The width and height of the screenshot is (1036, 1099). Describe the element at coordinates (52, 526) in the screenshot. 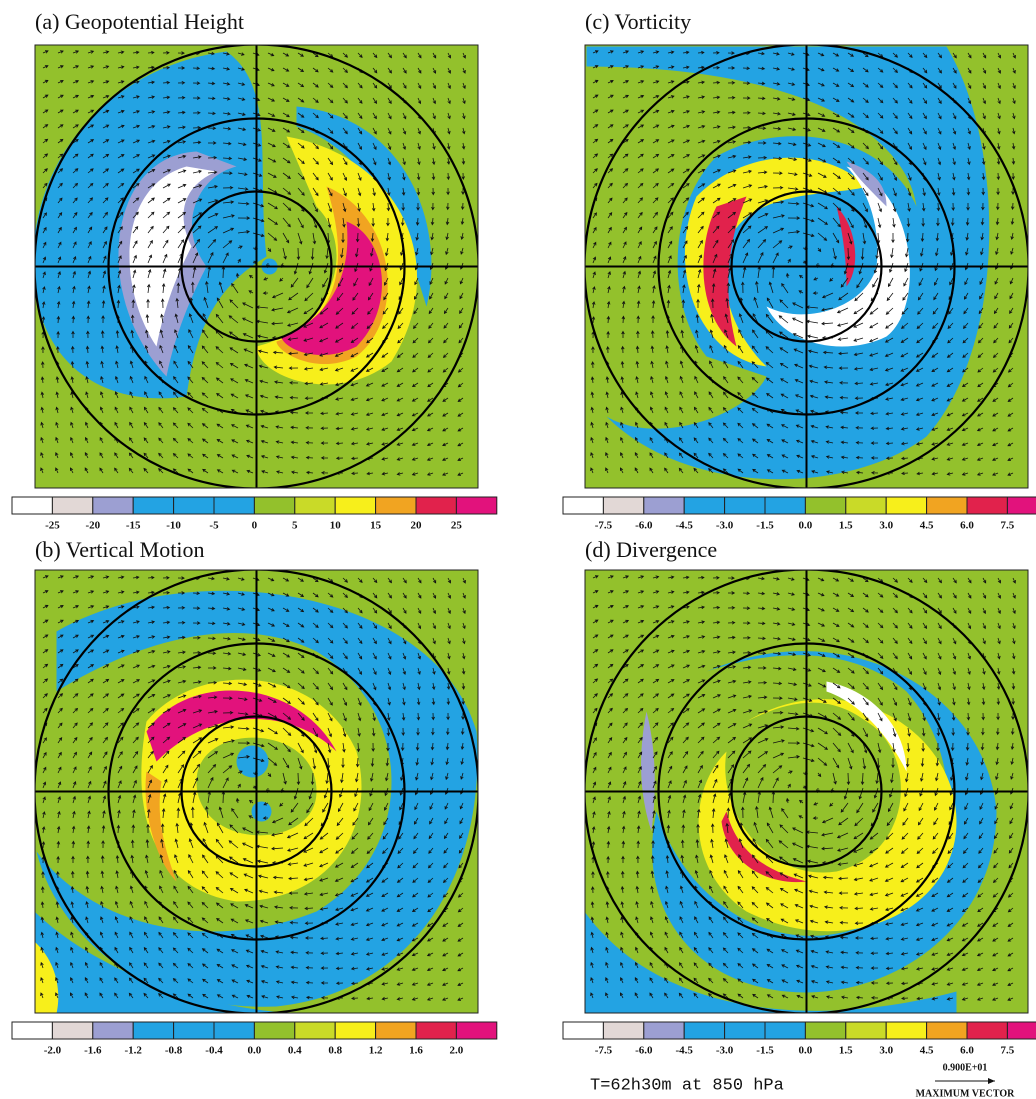

I see `colorbar-label: -25` at that location.